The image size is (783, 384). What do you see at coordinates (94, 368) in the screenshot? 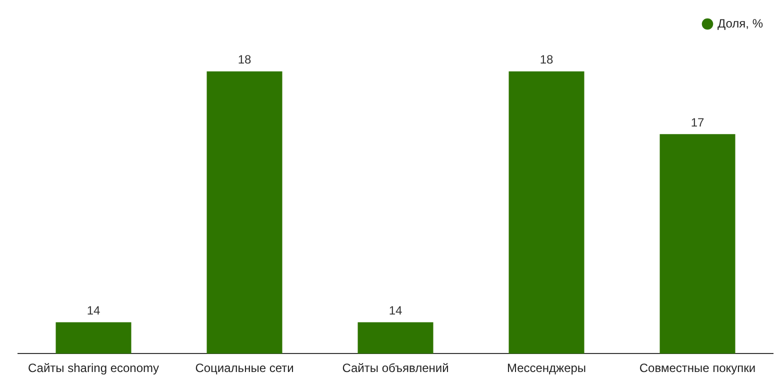
I see `x-tick-label: Сайты sharing economy` at bounding box center [94, 368].